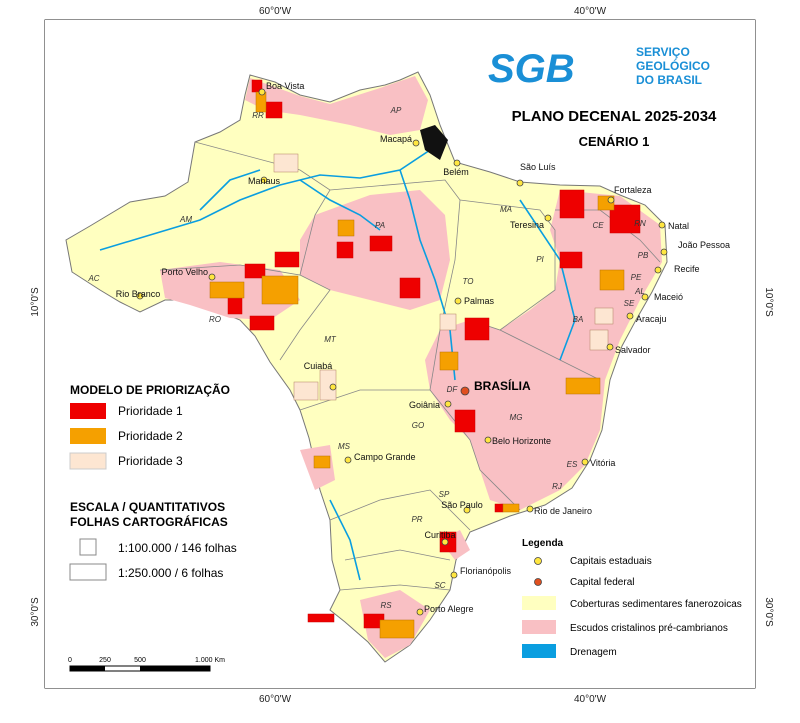 This screenshot has height=723, width=800. Describe the element at coordinates (640, 223) in the screenshot. I see `state-label: RN` at that location.